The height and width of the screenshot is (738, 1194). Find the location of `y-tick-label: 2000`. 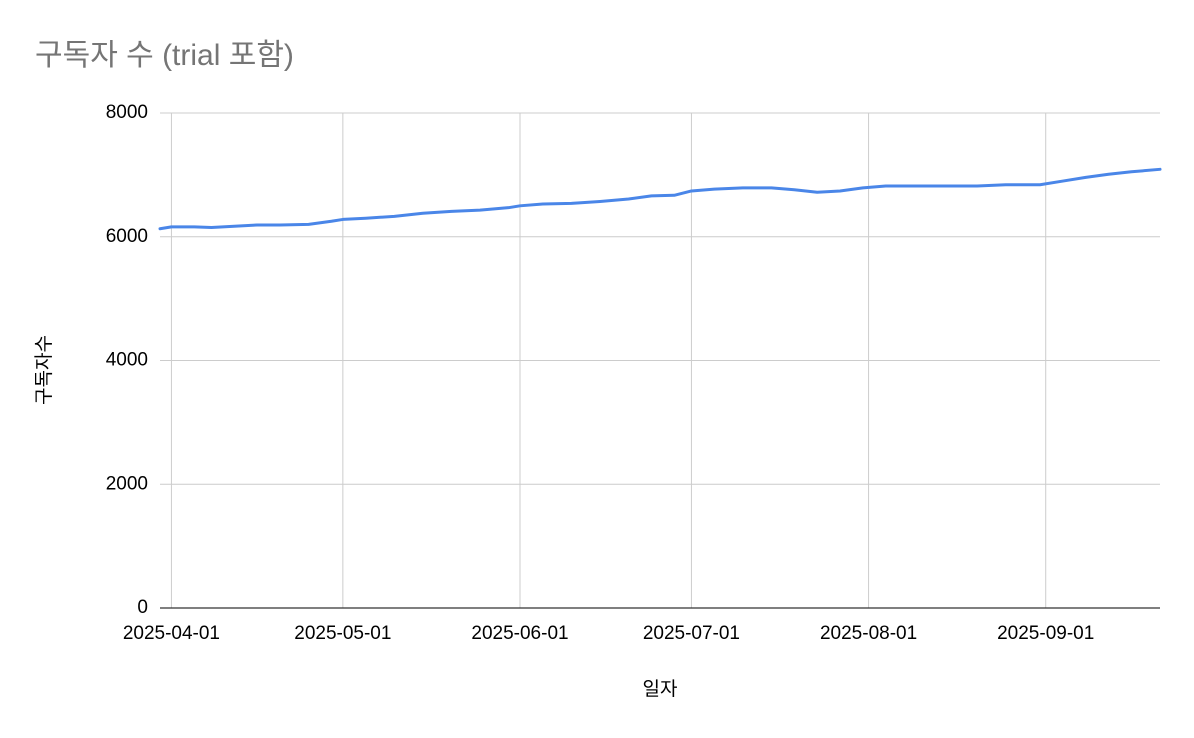

y-tick-label: 2000 is located at coordinates (127, 483).